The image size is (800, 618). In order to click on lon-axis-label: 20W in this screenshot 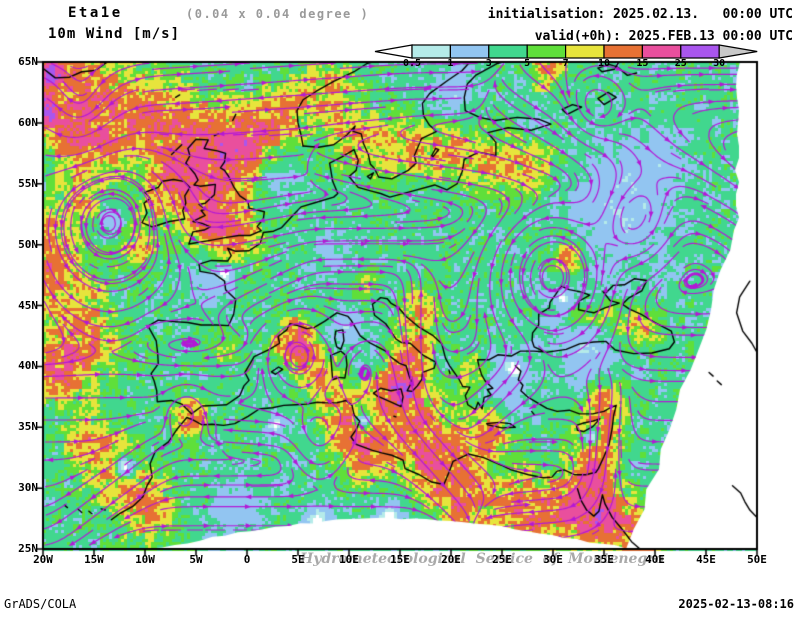, I will do `click(43, 559)`.